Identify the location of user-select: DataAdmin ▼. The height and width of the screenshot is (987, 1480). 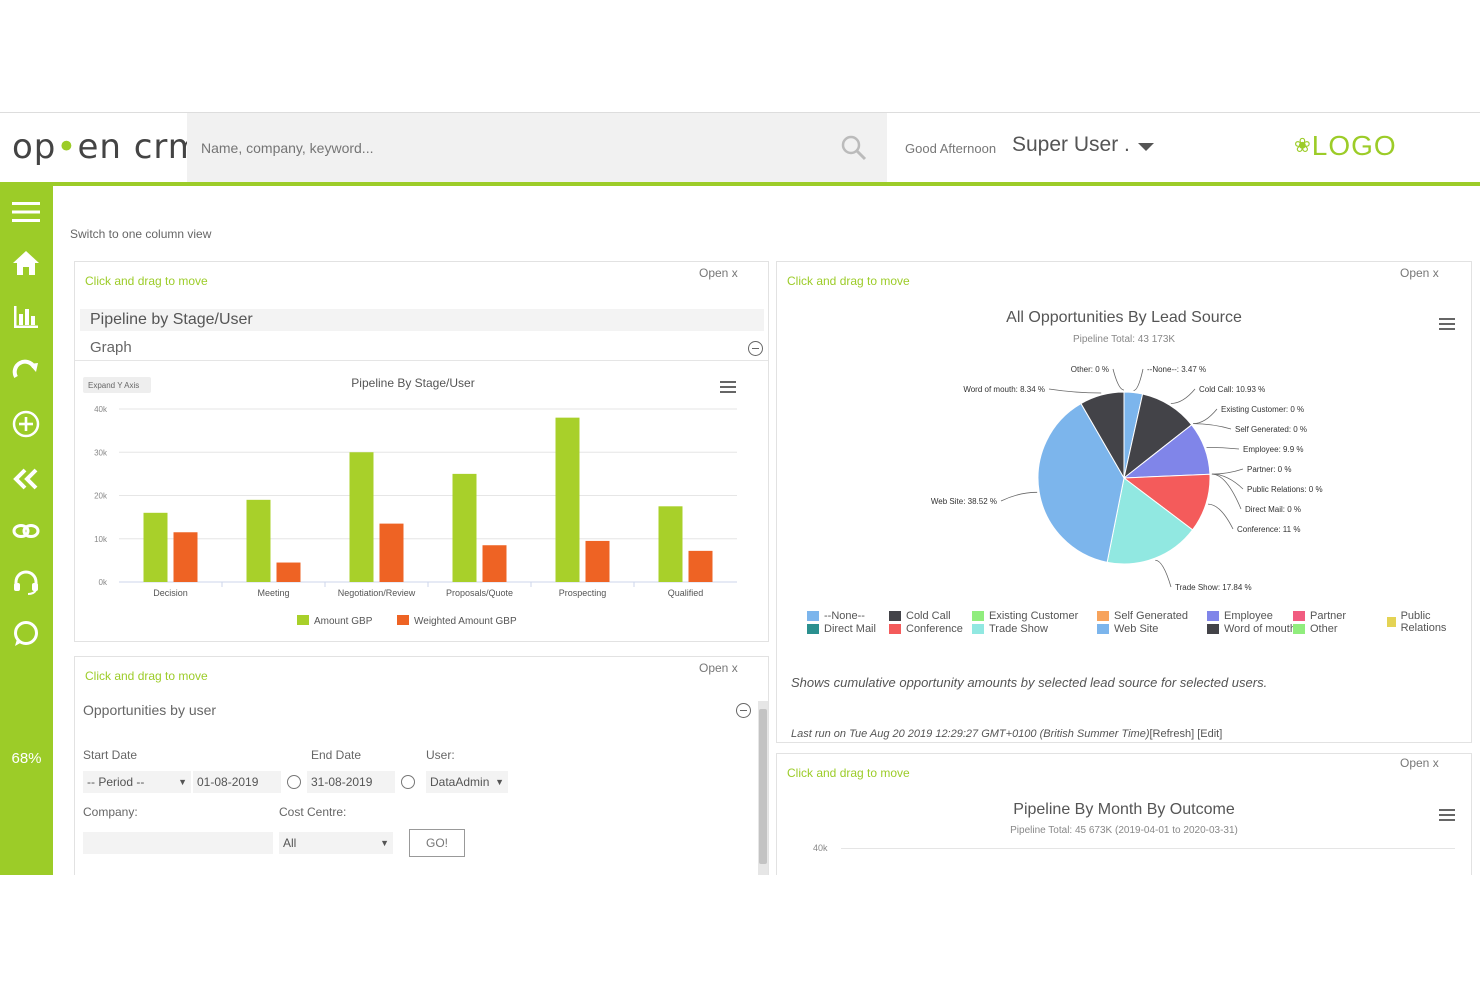
(467, 782).